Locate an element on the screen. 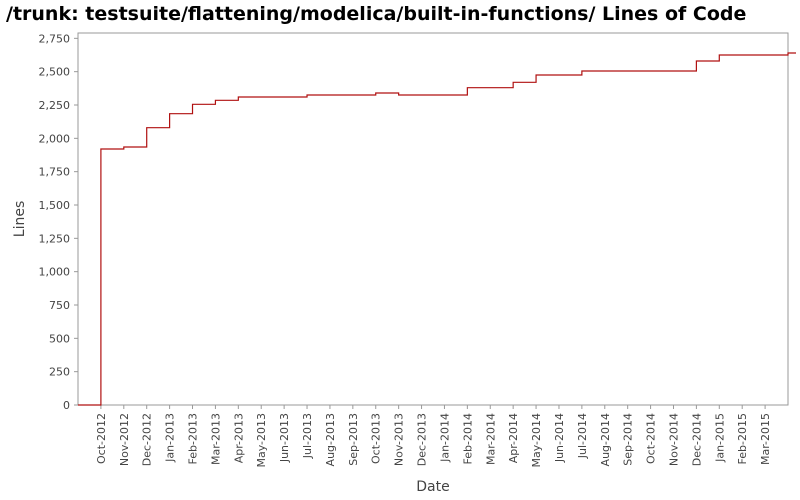  x-tick-label: May-2014 is located at coordinates (536, 440).